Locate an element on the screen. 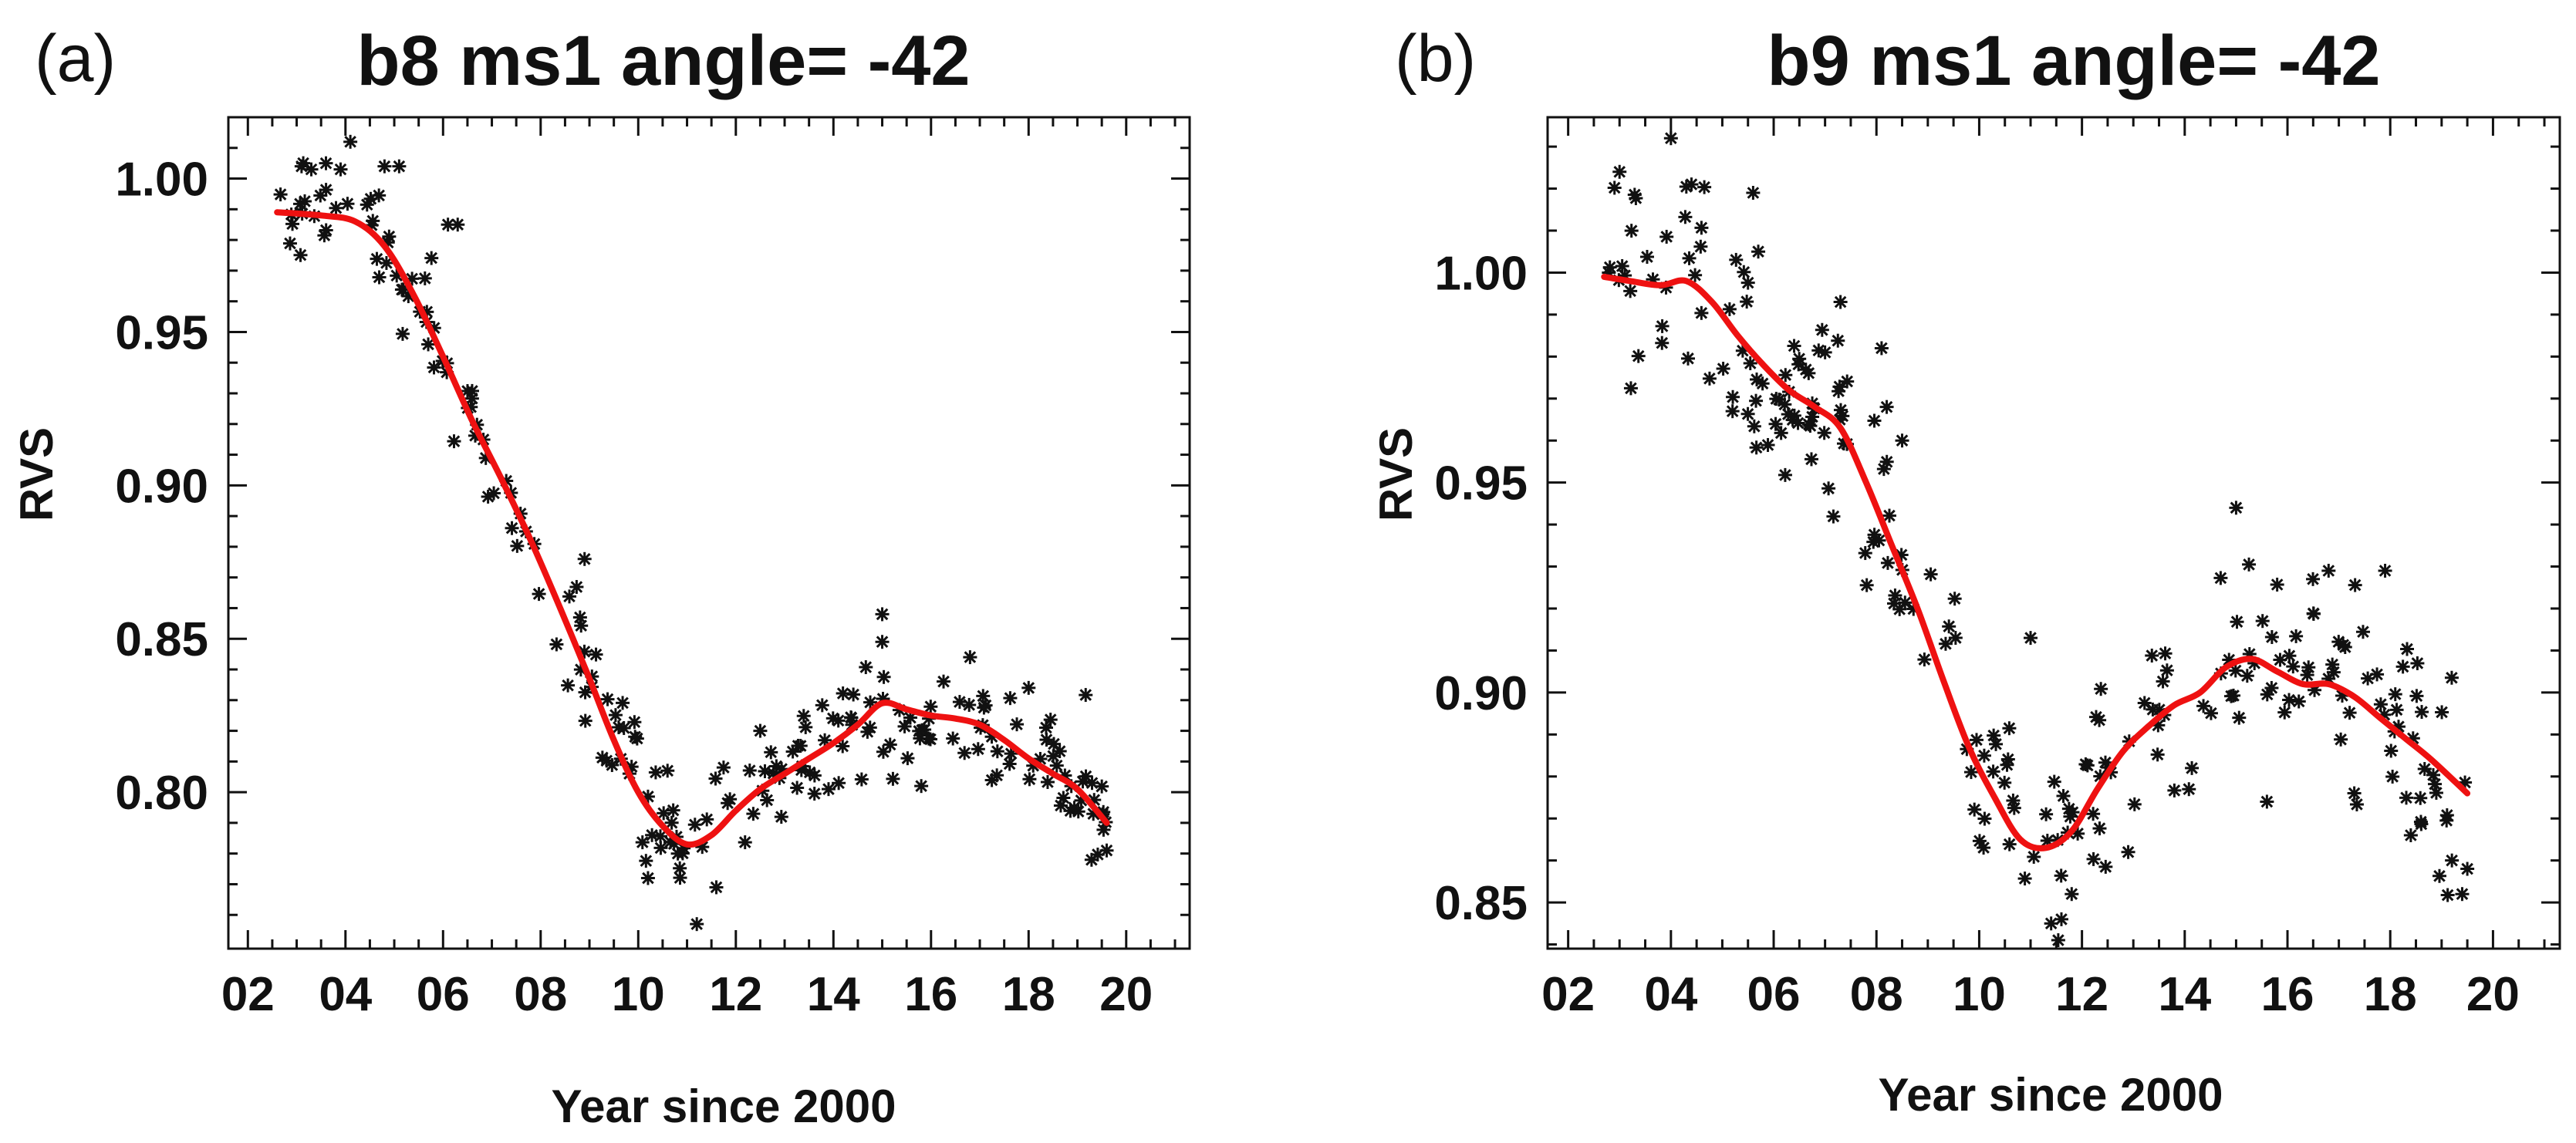  y-tick-label: 0.95 is located at coordinates (1481, 484).